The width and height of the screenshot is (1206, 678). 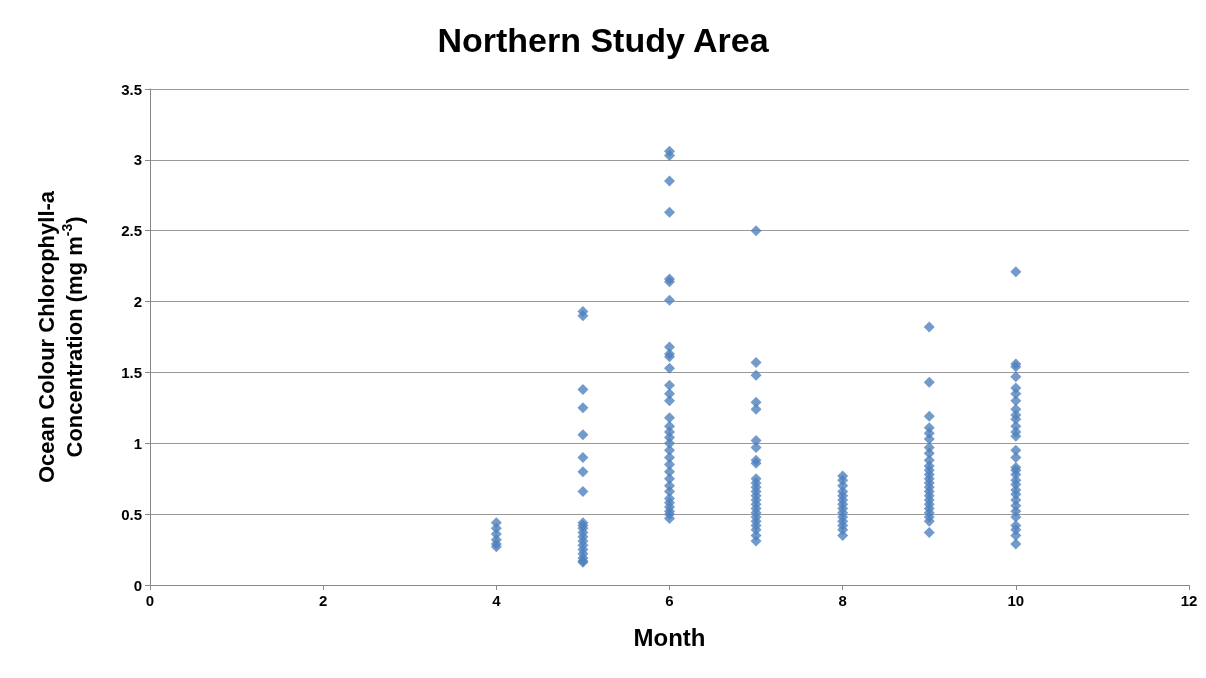 What do you see at coordinates (131, 231) in the screenshot?
I see `y-tick-label: 2.5` at bounding box center [131, 231].